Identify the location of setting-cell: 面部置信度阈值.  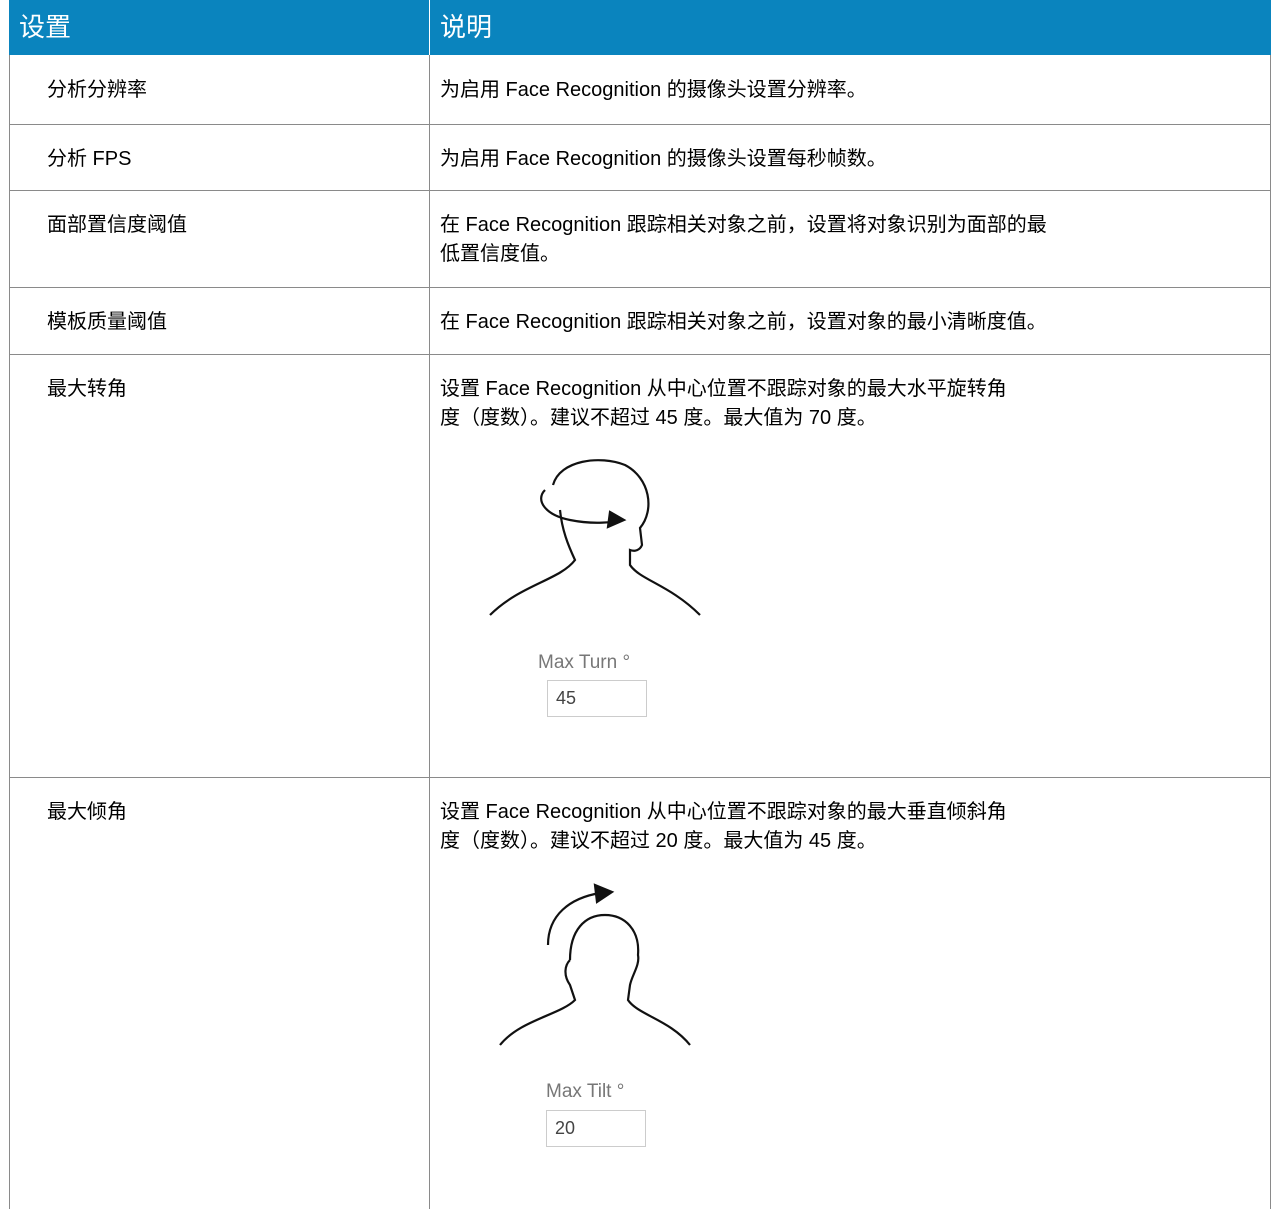
(117, 225).